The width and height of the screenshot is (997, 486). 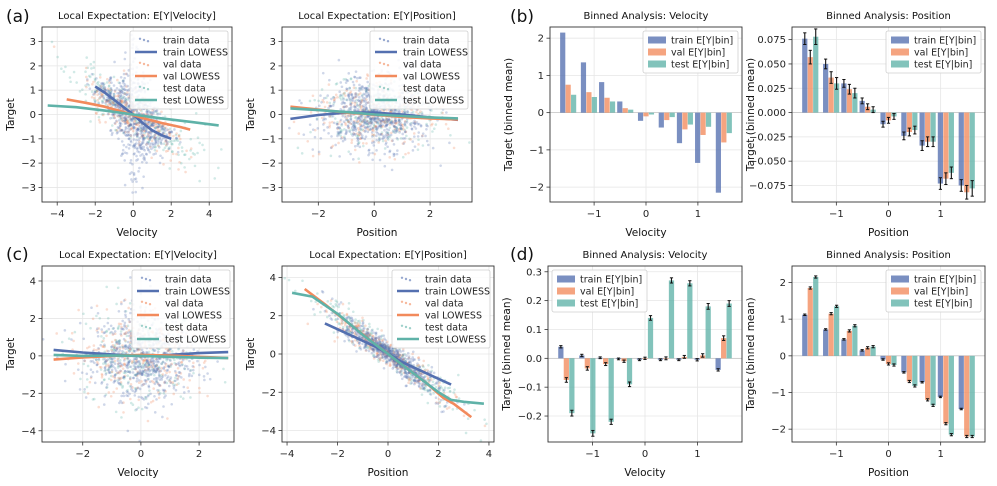 I want to click on val-bar, so click(x=703, y=123).